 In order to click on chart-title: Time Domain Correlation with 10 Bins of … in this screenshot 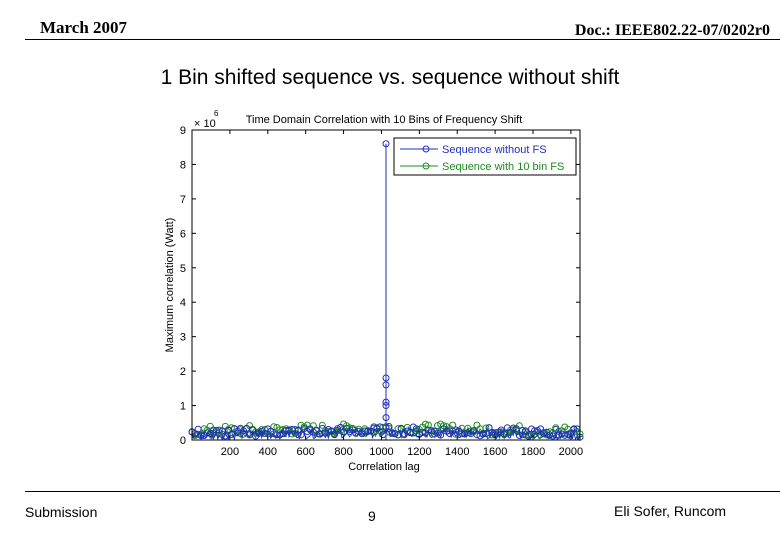, I will do `click(384, 120)`.